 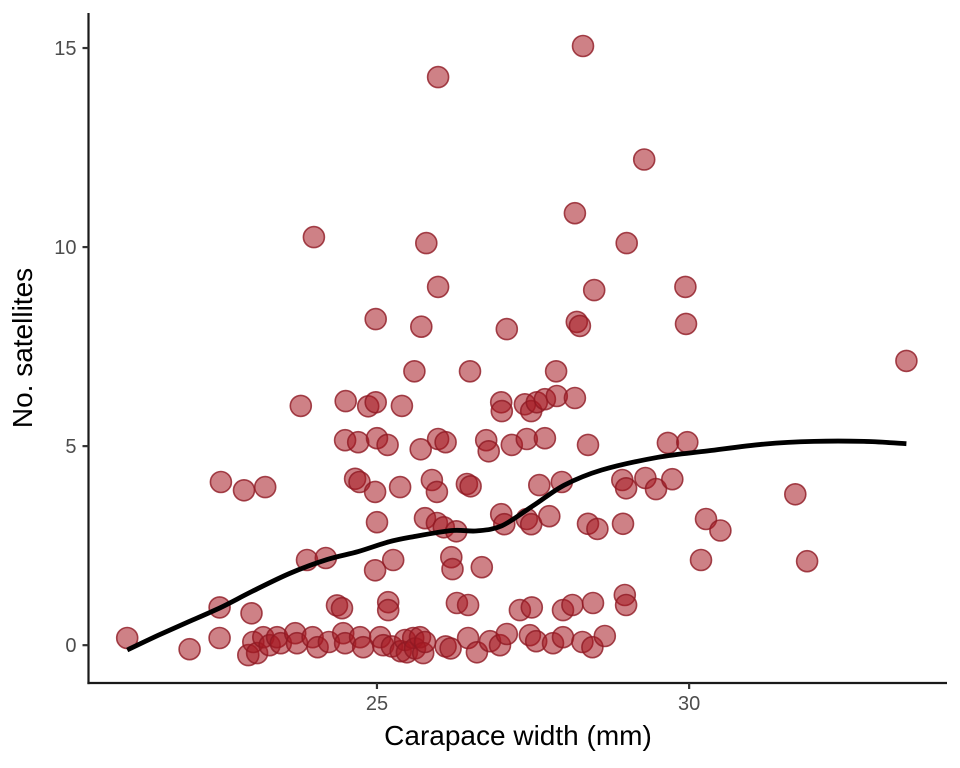 I want to click on y-axis-tick-label: 0, so click(x=70, y=646).